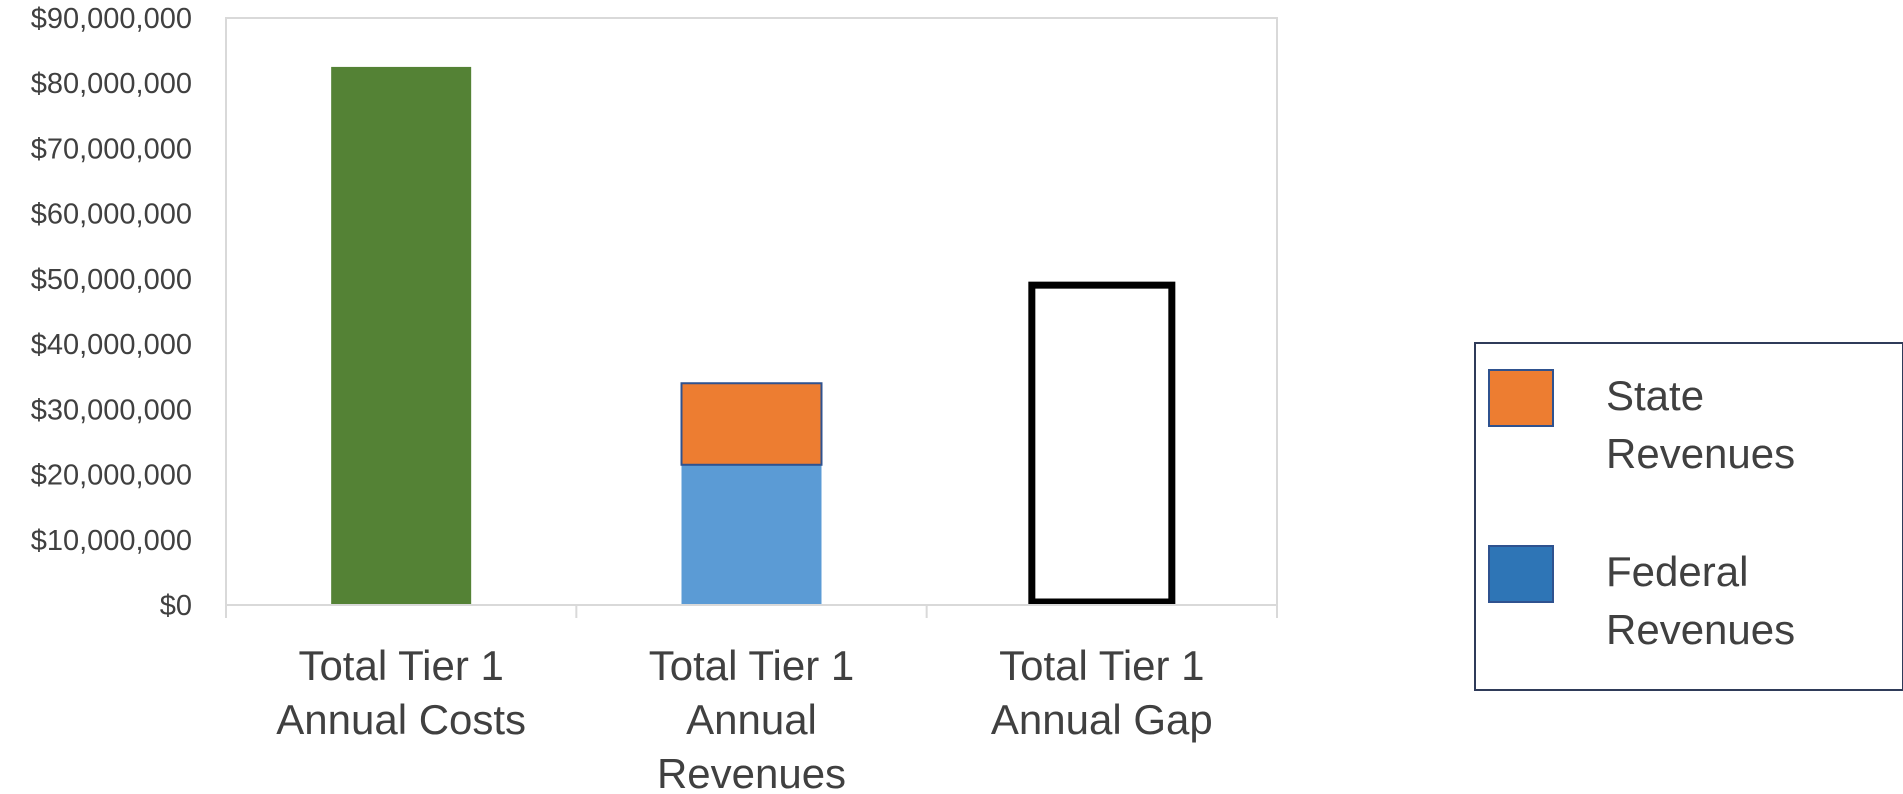 This screenshot has height=794, width=1903. What do you see at coordinates (111, 280) in the screenshot?
I see `y-tick-label: $50,000,000` at bounding box center [111, 280].